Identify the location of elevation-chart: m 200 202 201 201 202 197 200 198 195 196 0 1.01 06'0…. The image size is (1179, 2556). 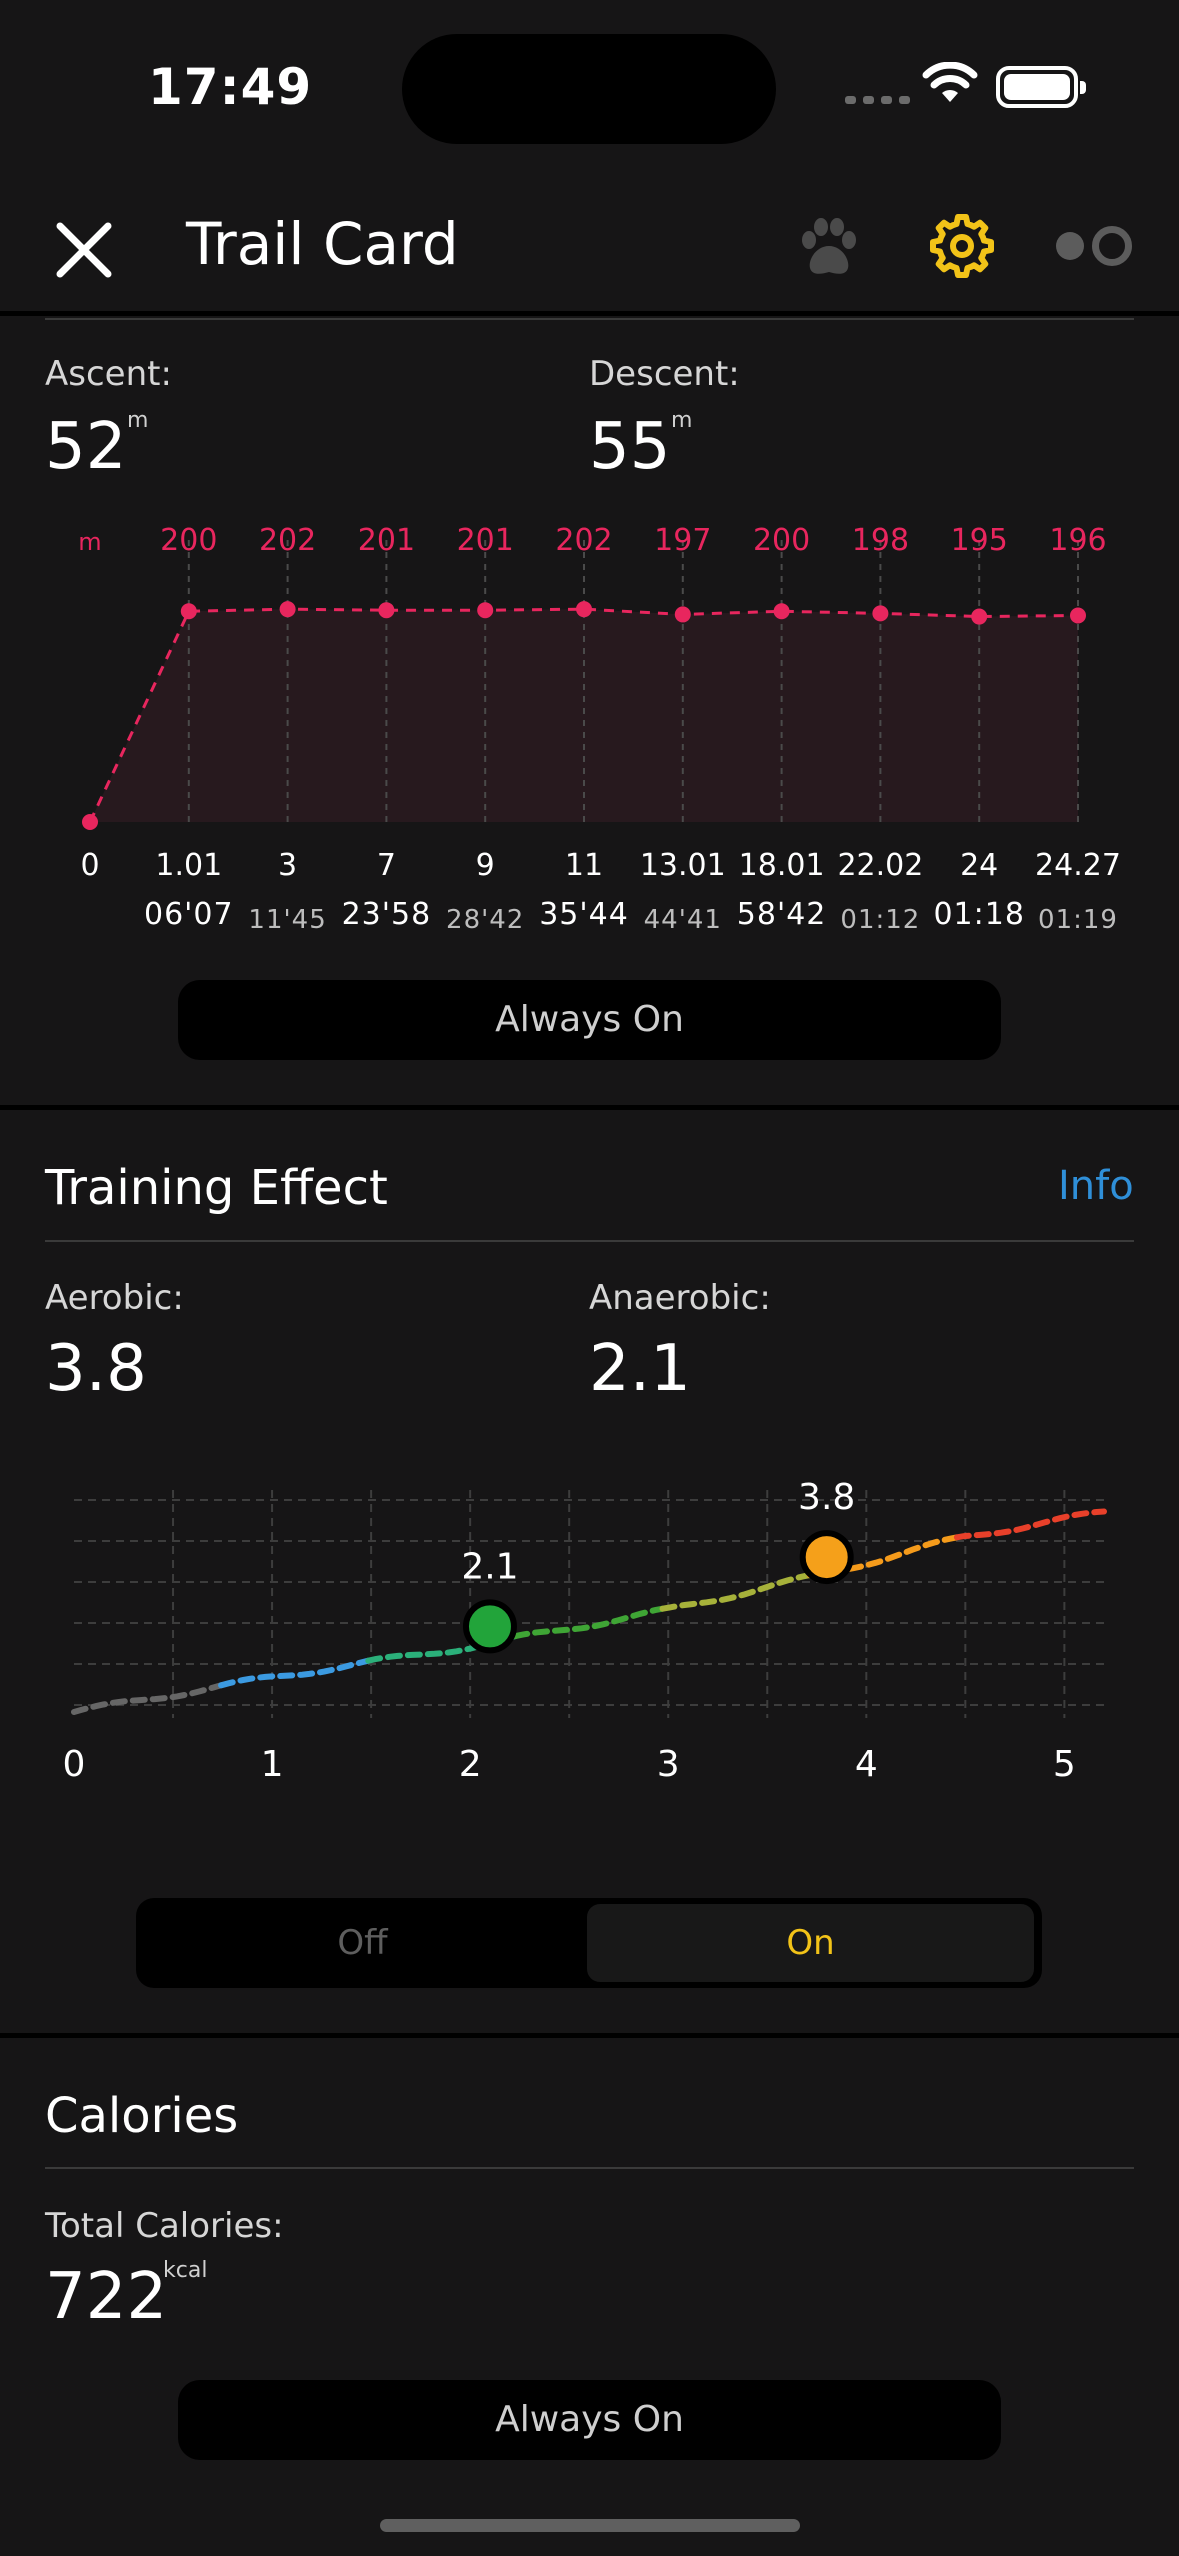
(599, 729).